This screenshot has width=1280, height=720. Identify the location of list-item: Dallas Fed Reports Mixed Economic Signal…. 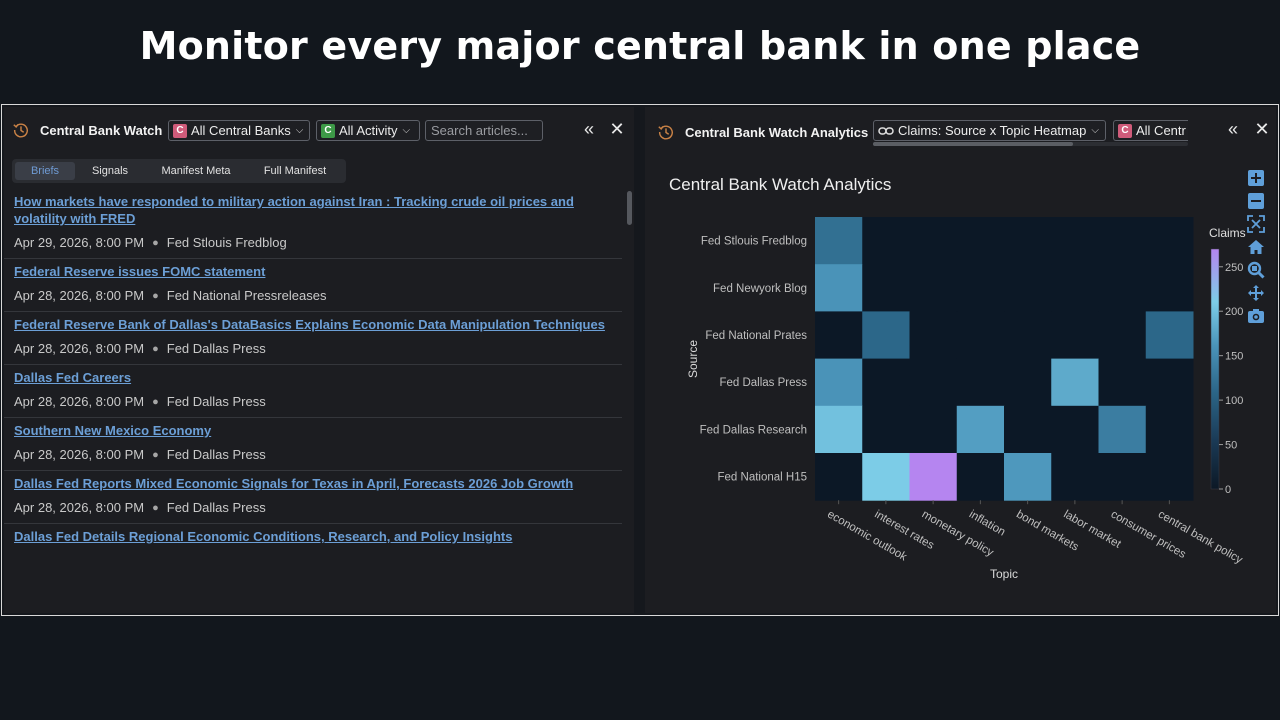
(313, 497).